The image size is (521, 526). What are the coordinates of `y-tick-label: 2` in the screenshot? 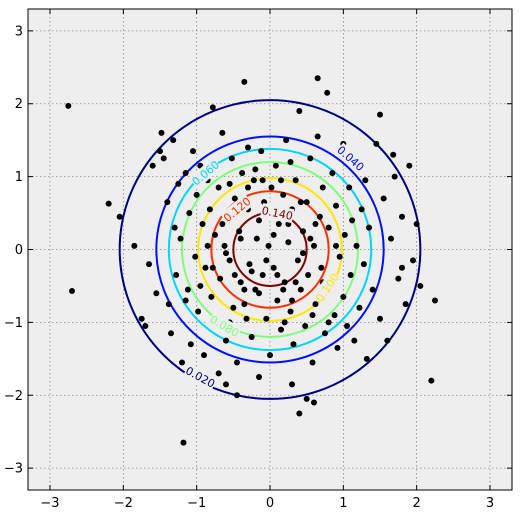 It's located at (19, 104).